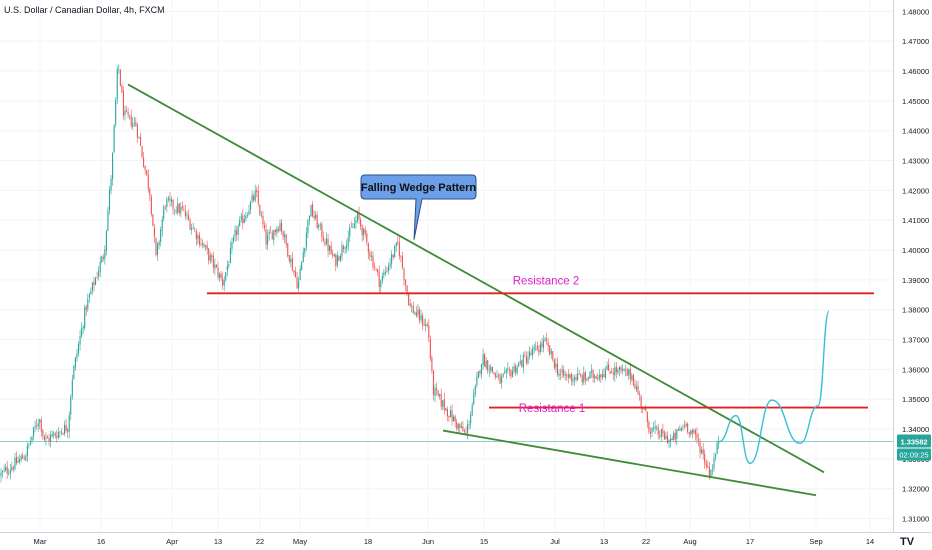 Image resolution: width=932 pixels, height=550 pixels. Describe the element at coordinates (915, 310) in the screenshot. I see `y-tick-label: 1.38000` at that location.